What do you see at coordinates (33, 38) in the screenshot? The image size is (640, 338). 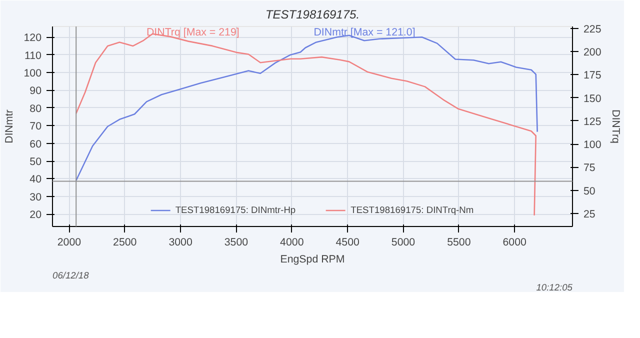 I see `y-tick-label: 120` at bounding box center [33, 38].